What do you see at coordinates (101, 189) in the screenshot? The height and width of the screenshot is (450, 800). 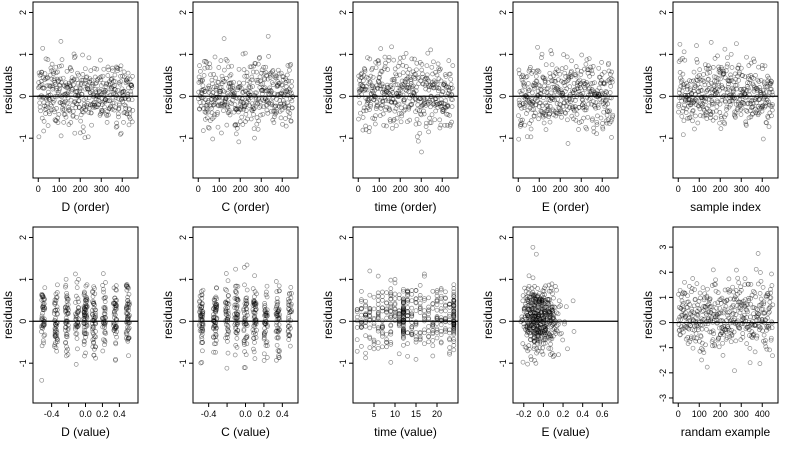 I see `x-tick-label: 300` at bounding box center [101, 189].